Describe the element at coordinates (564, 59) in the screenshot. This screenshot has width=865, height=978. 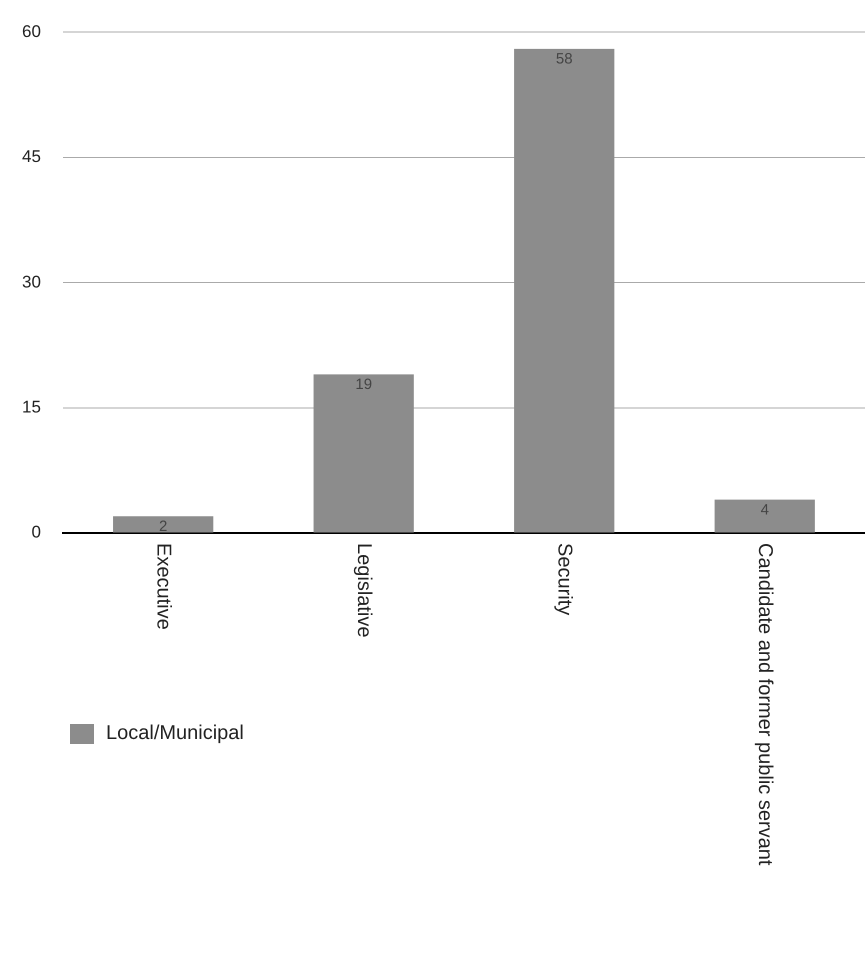
I see `data-label: 58` at that location.